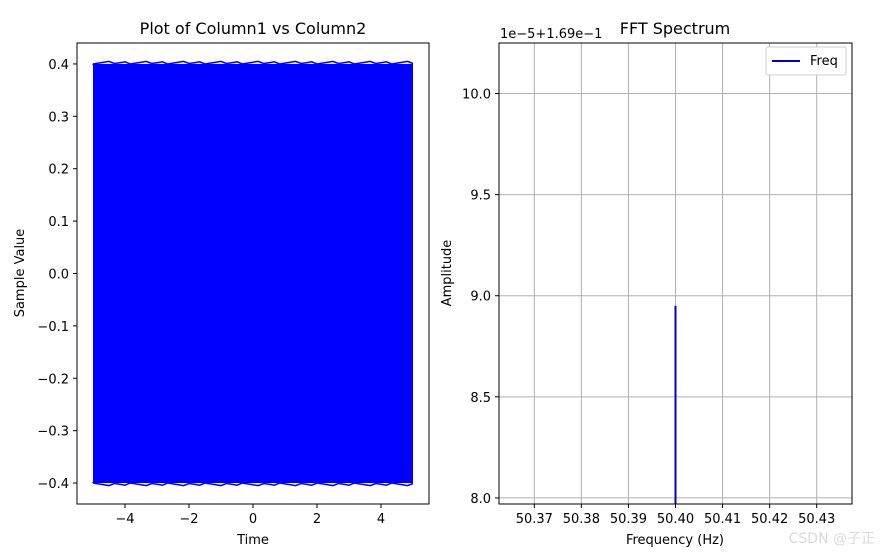  Describe the element at coordinates (58, 222) in the screenshot. I see `y-tick-label: 0.1` at that location.